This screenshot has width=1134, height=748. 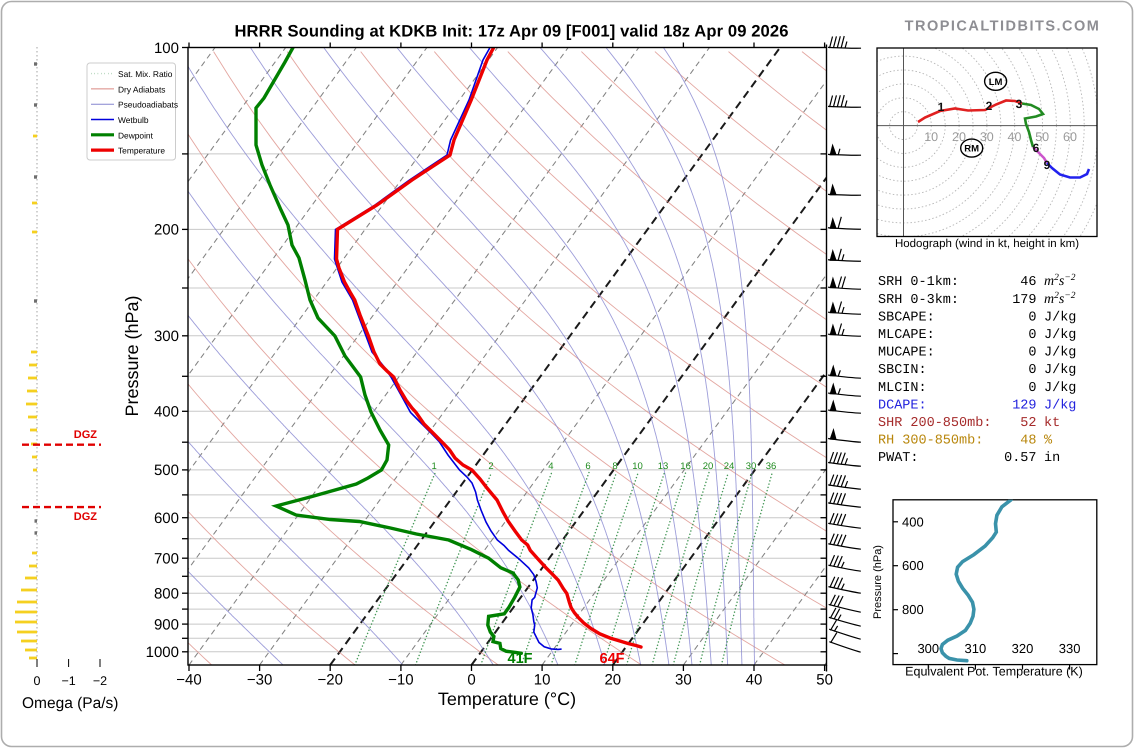 I want to click on svg-text: 46, so click(x=1028, y=282).